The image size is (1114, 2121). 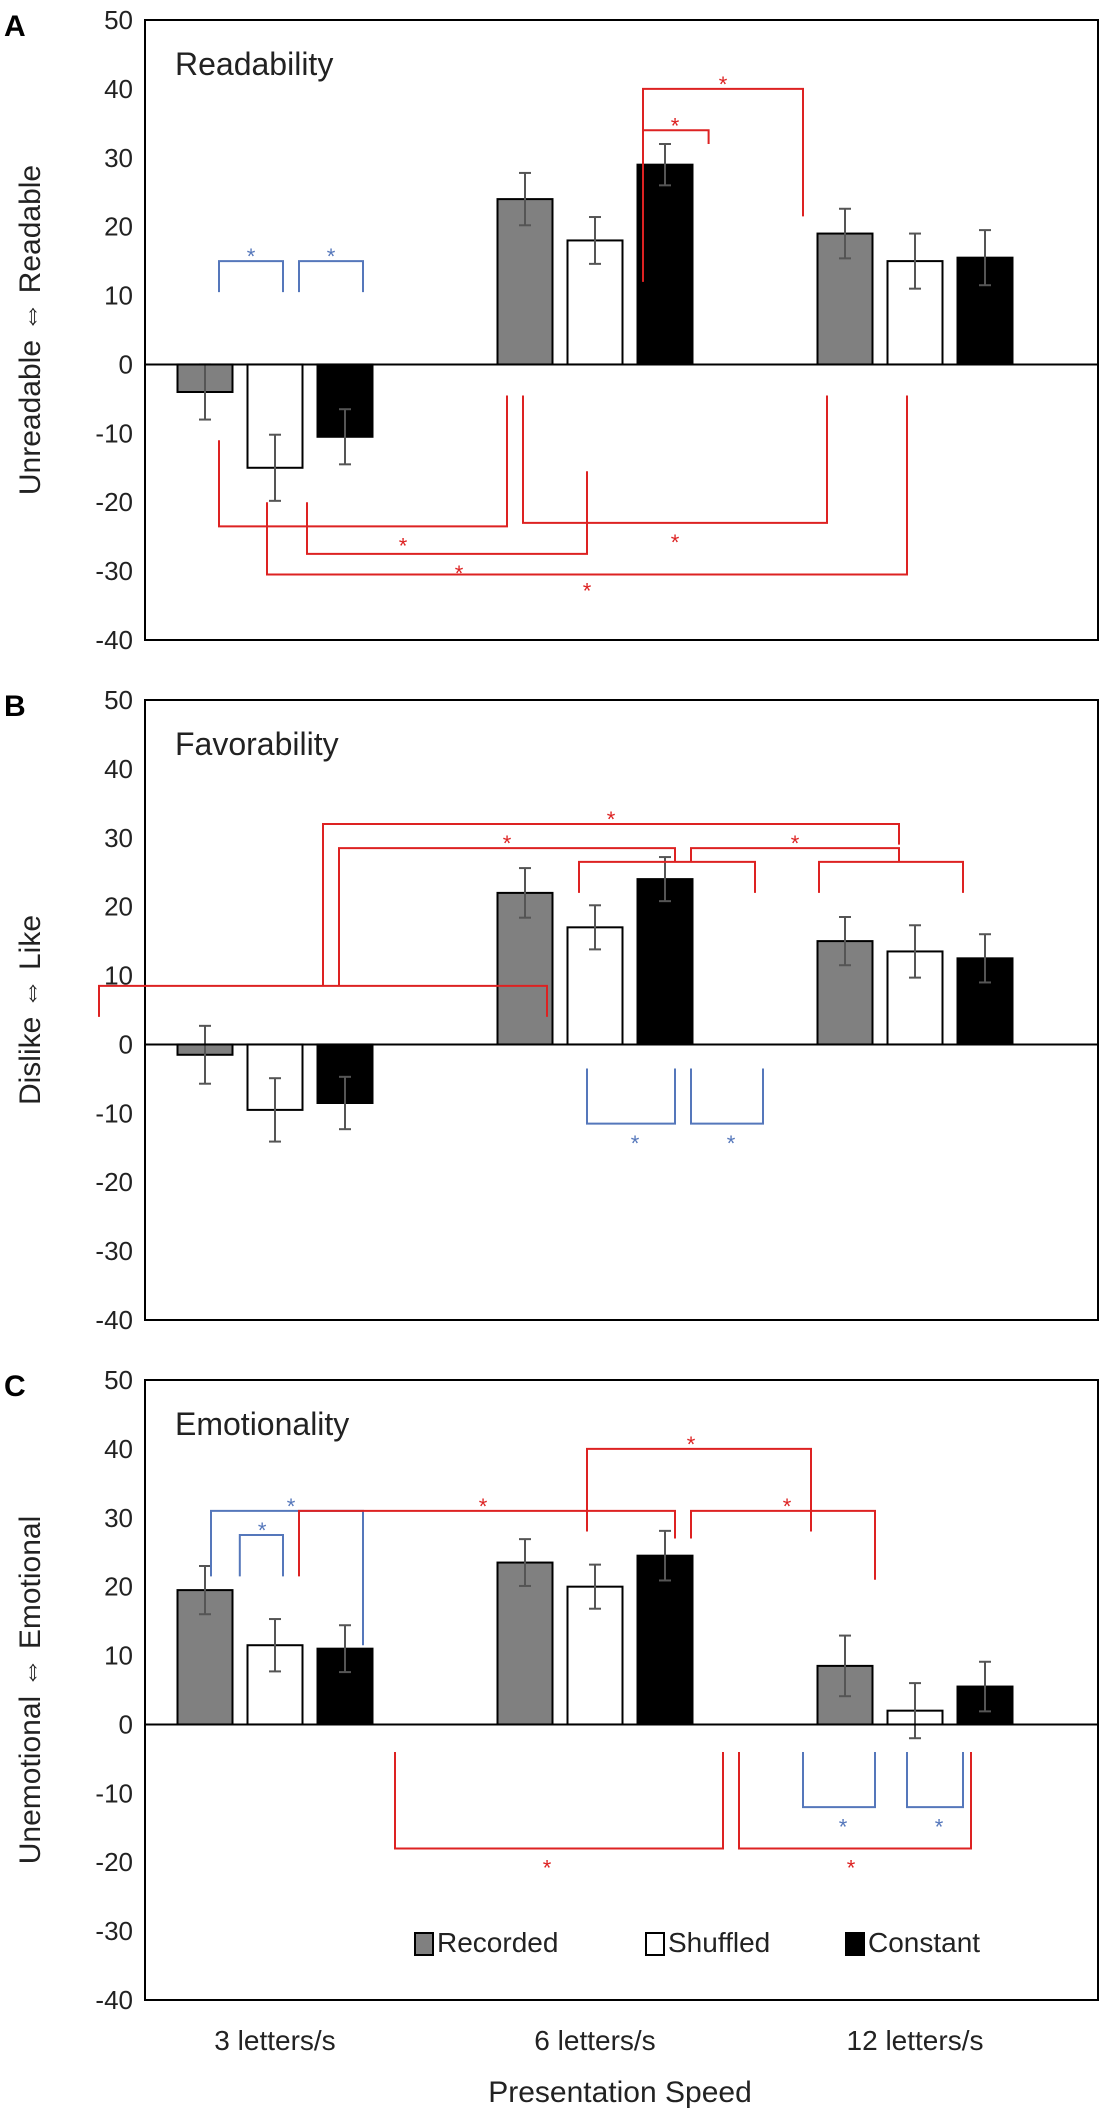 What do you see at coordinates (620, 2092) in the screenshot?
I see `x-axis-title: Presentation Speed` at bounding box center [620, 2092].